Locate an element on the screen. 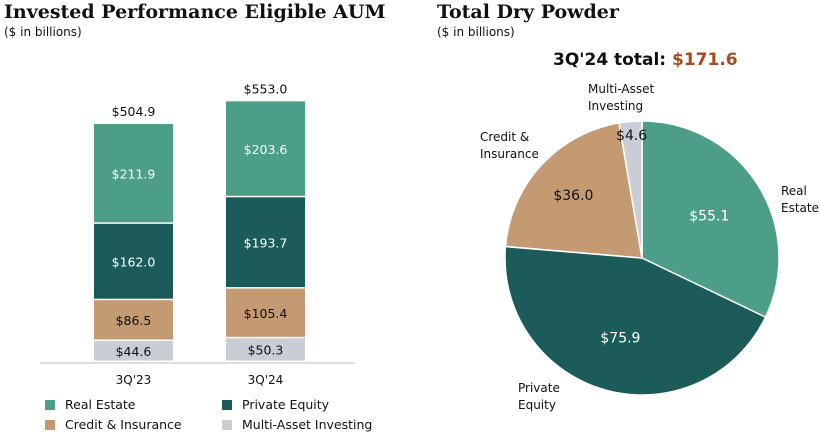 The height and width of the screenshot is (441, 820). bar-data-label: $203.6 is located at coordinates (266, 149).